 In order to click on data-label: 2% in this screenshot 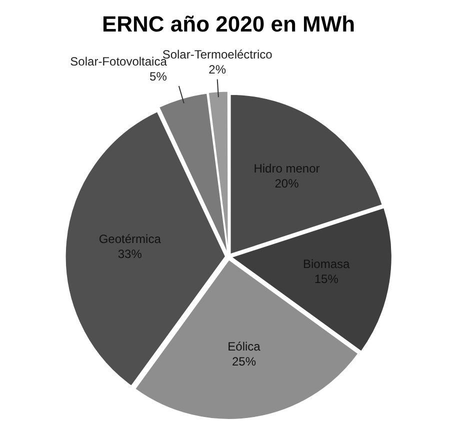, I will do `click(217, 69)`.